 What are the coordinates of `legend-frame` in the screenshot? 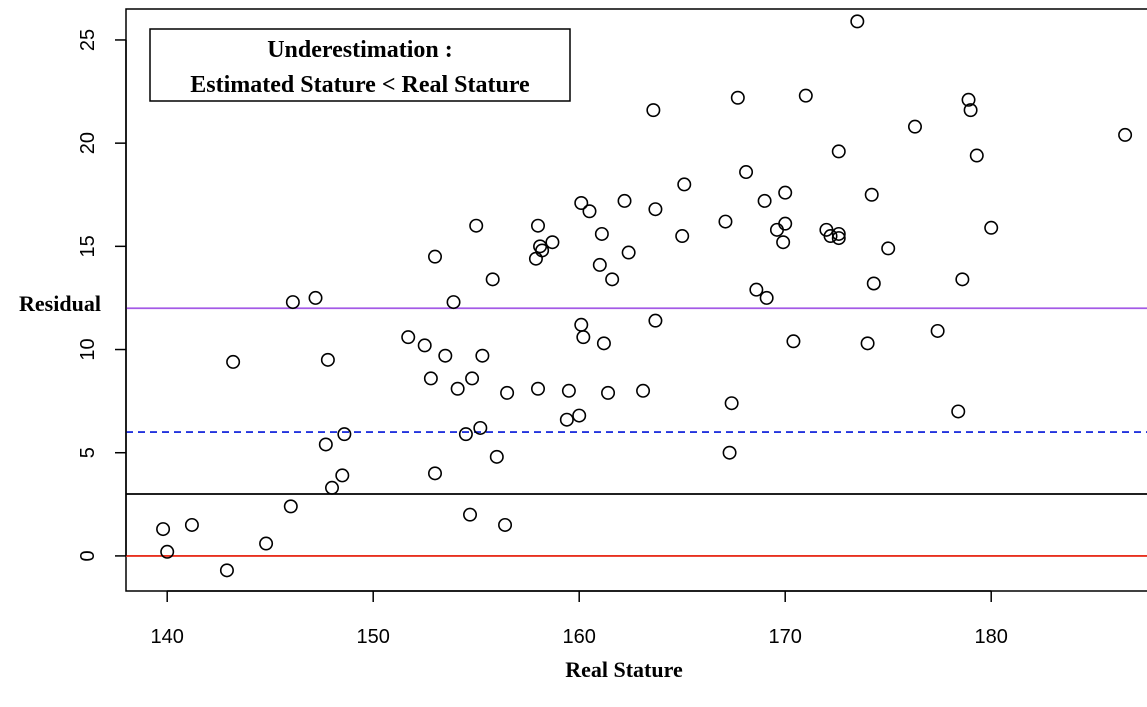 It's located at (360, 65).